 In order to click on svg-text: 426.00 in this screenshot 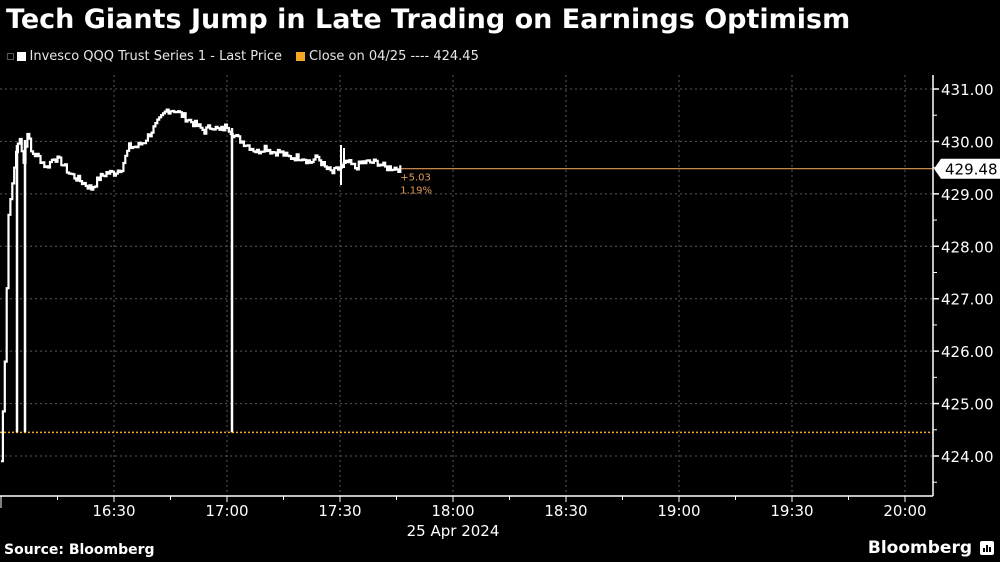, I will do `click(967, 352)`.